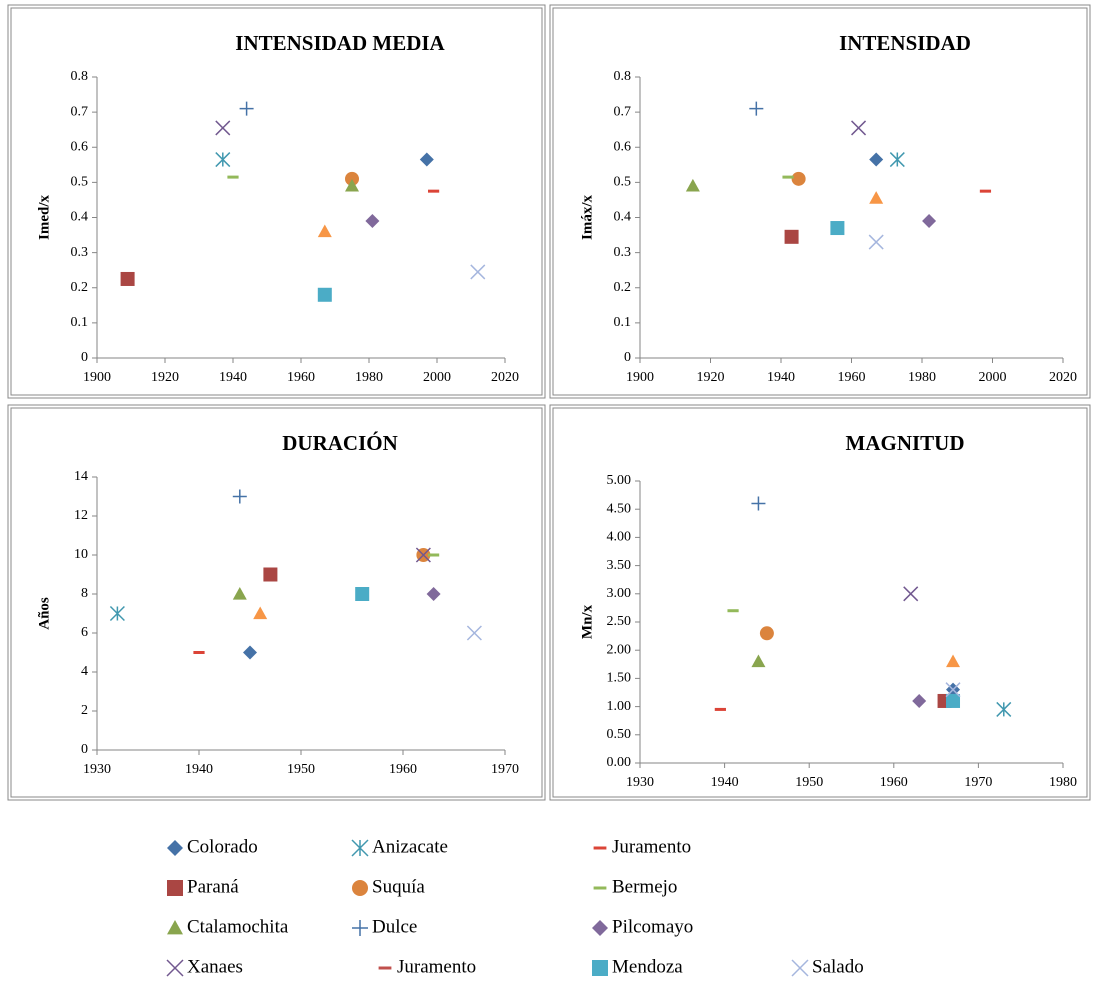  What do you see at coordinates (619, 678) in the screenshot?
I see `y-tick-label: 1.50` at bounding box center [619, 678].